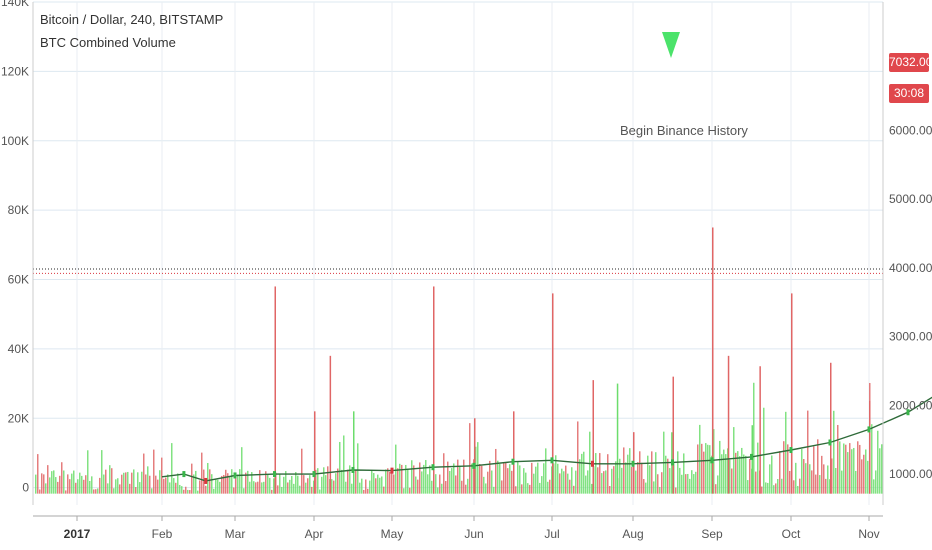 The height and width of the screenshot is (550, 932). What do you see at coordinates (684, 130) in the screenshot?
I see `chart-annotation: Begin Binance History` at bounding box center [684, 130].